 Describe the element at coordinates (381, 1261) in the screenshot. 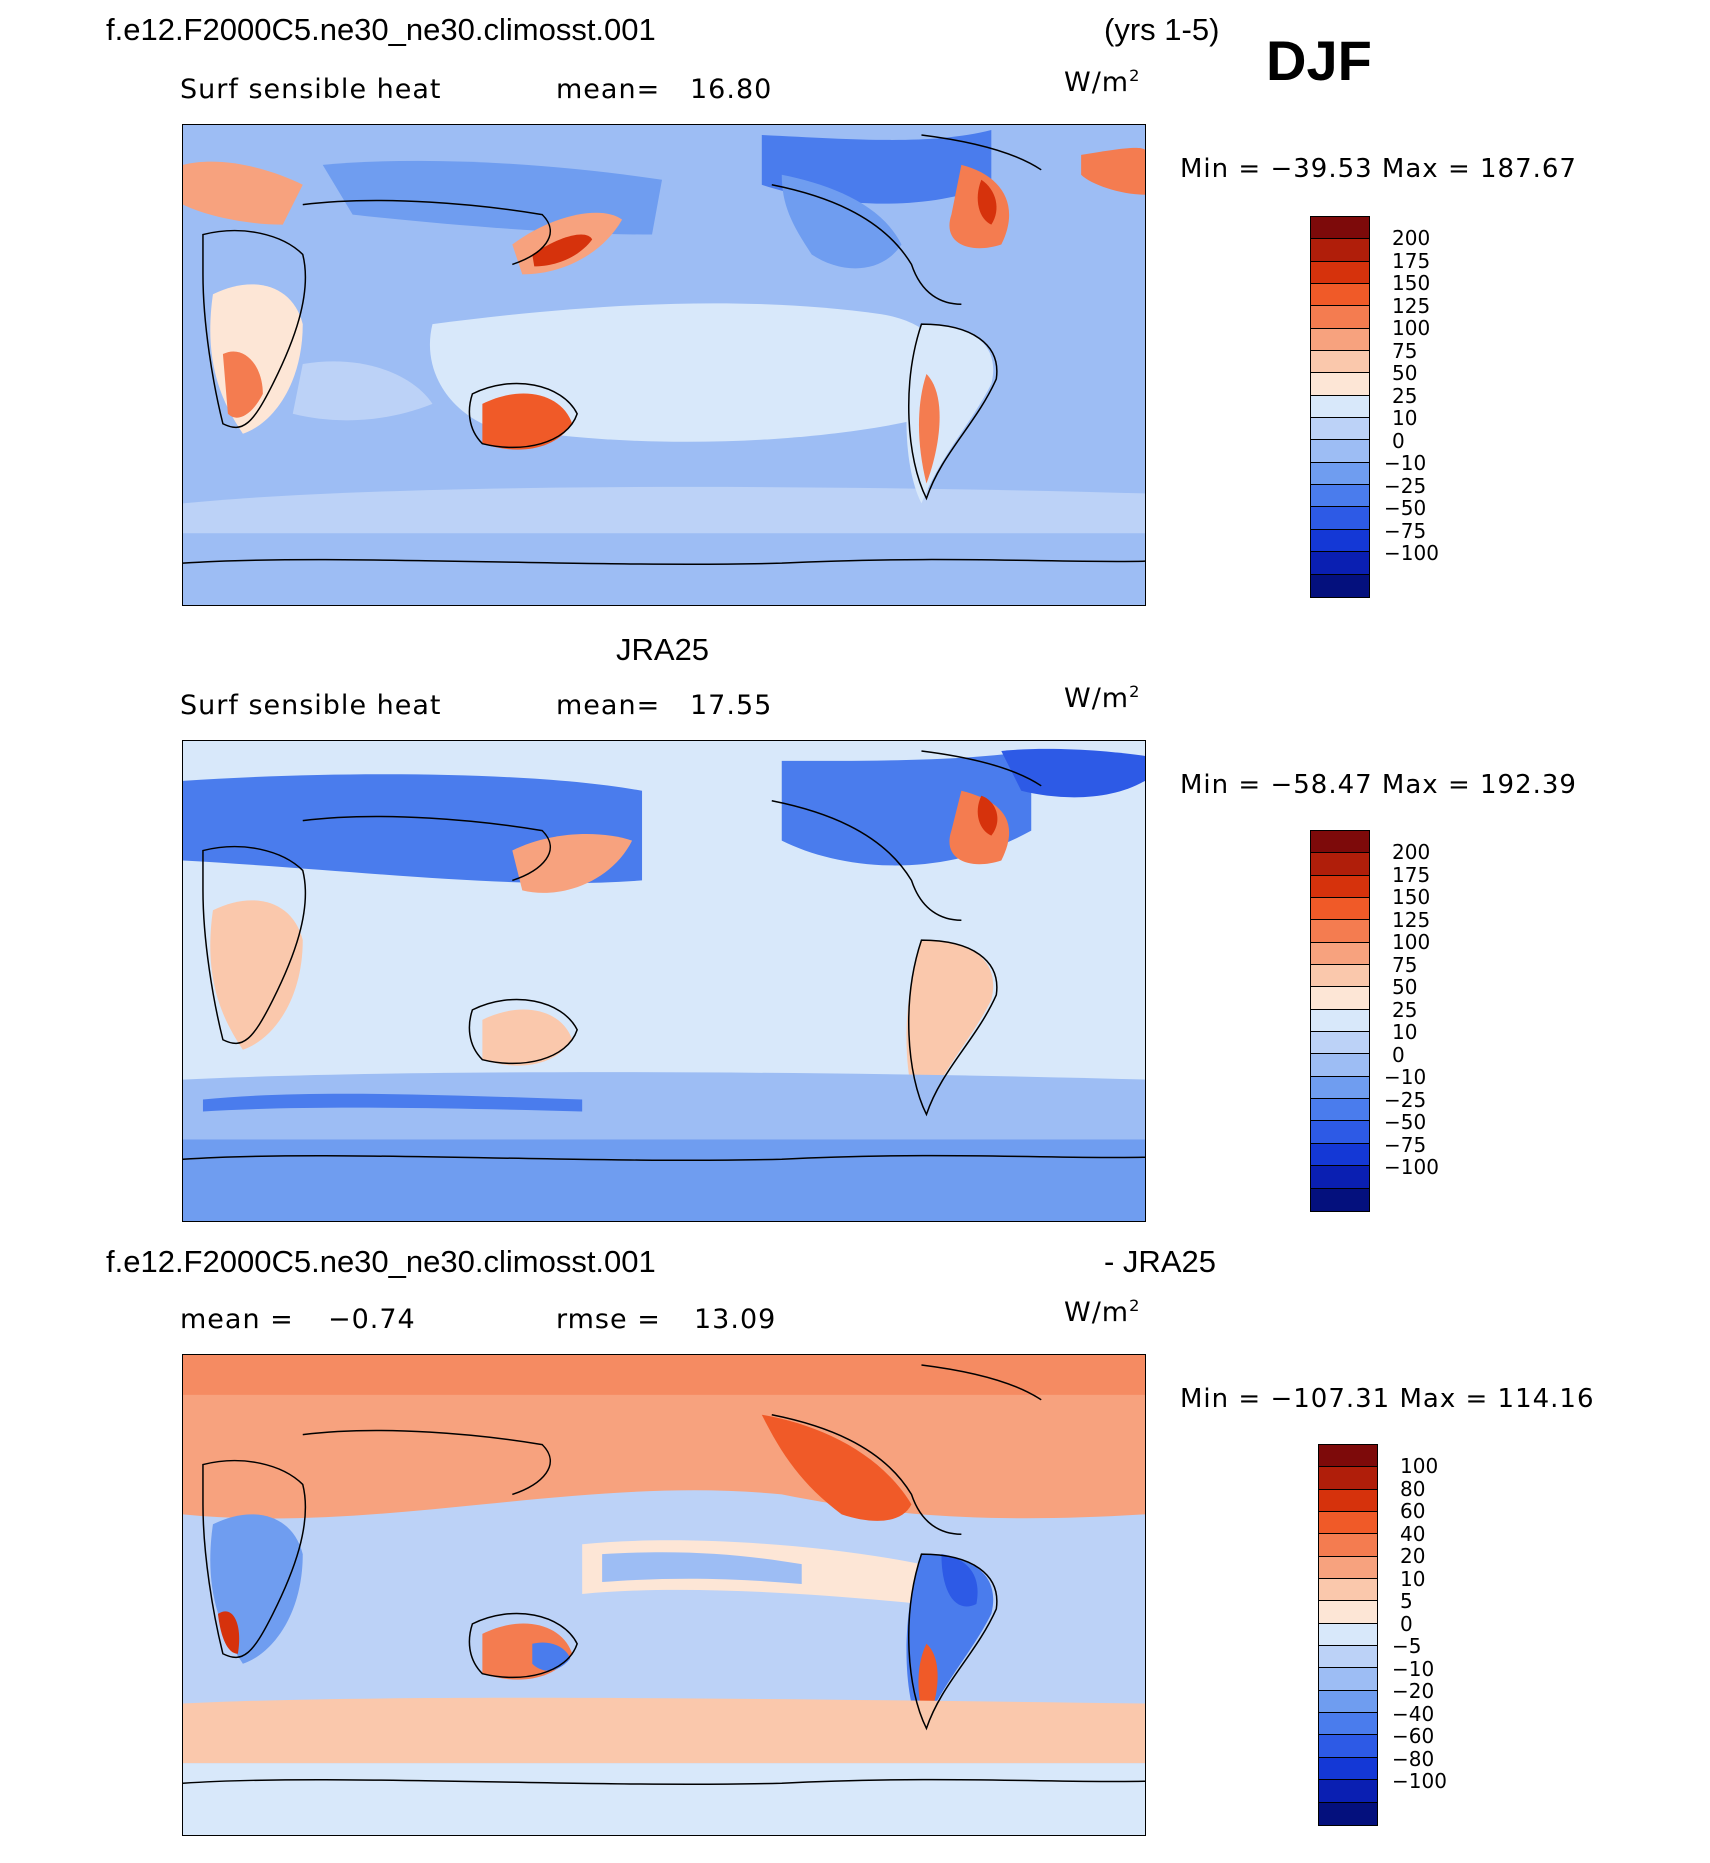

I see `diff-title-left: f.e12.F2000C5.ne30_ne30.climosst.001` at that location.